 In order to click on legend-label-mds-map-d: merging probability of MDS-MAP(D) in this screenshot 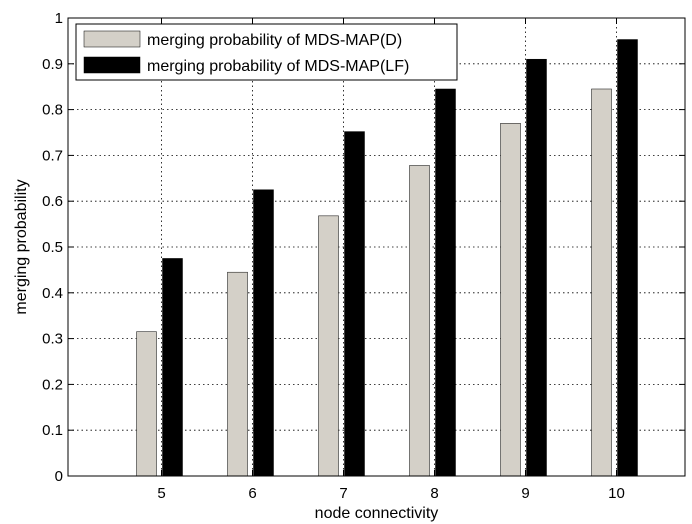, I will do `click(274, 40)`.